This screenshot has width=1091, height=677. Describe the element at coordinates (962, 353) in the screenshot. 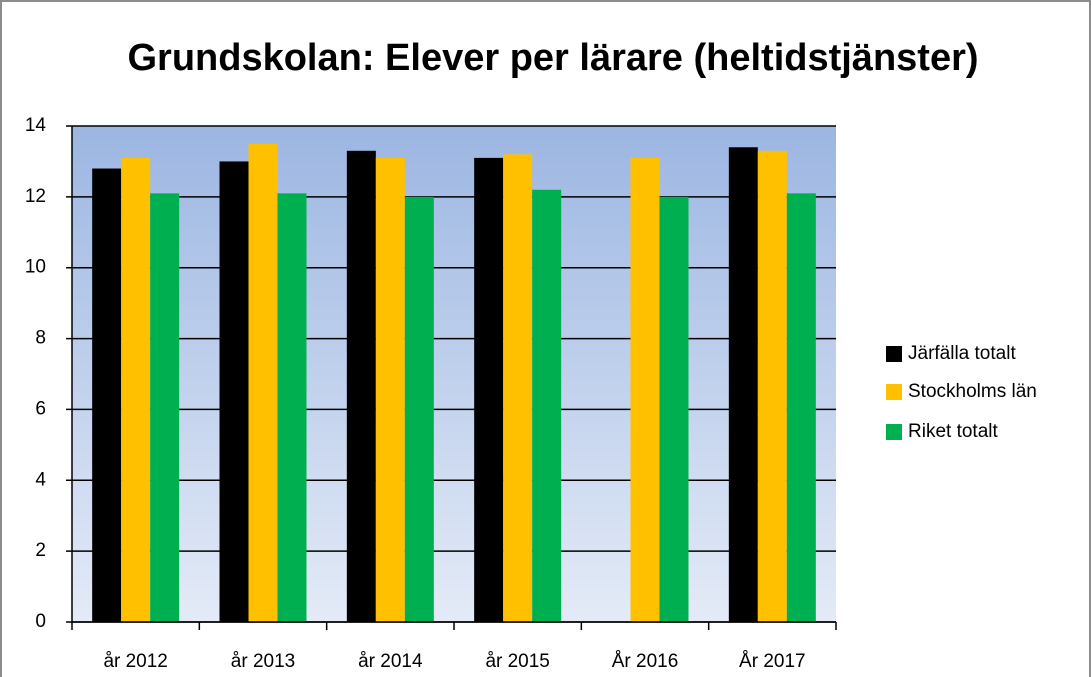

I see `legend-label: Järfälla totalt` at that location.